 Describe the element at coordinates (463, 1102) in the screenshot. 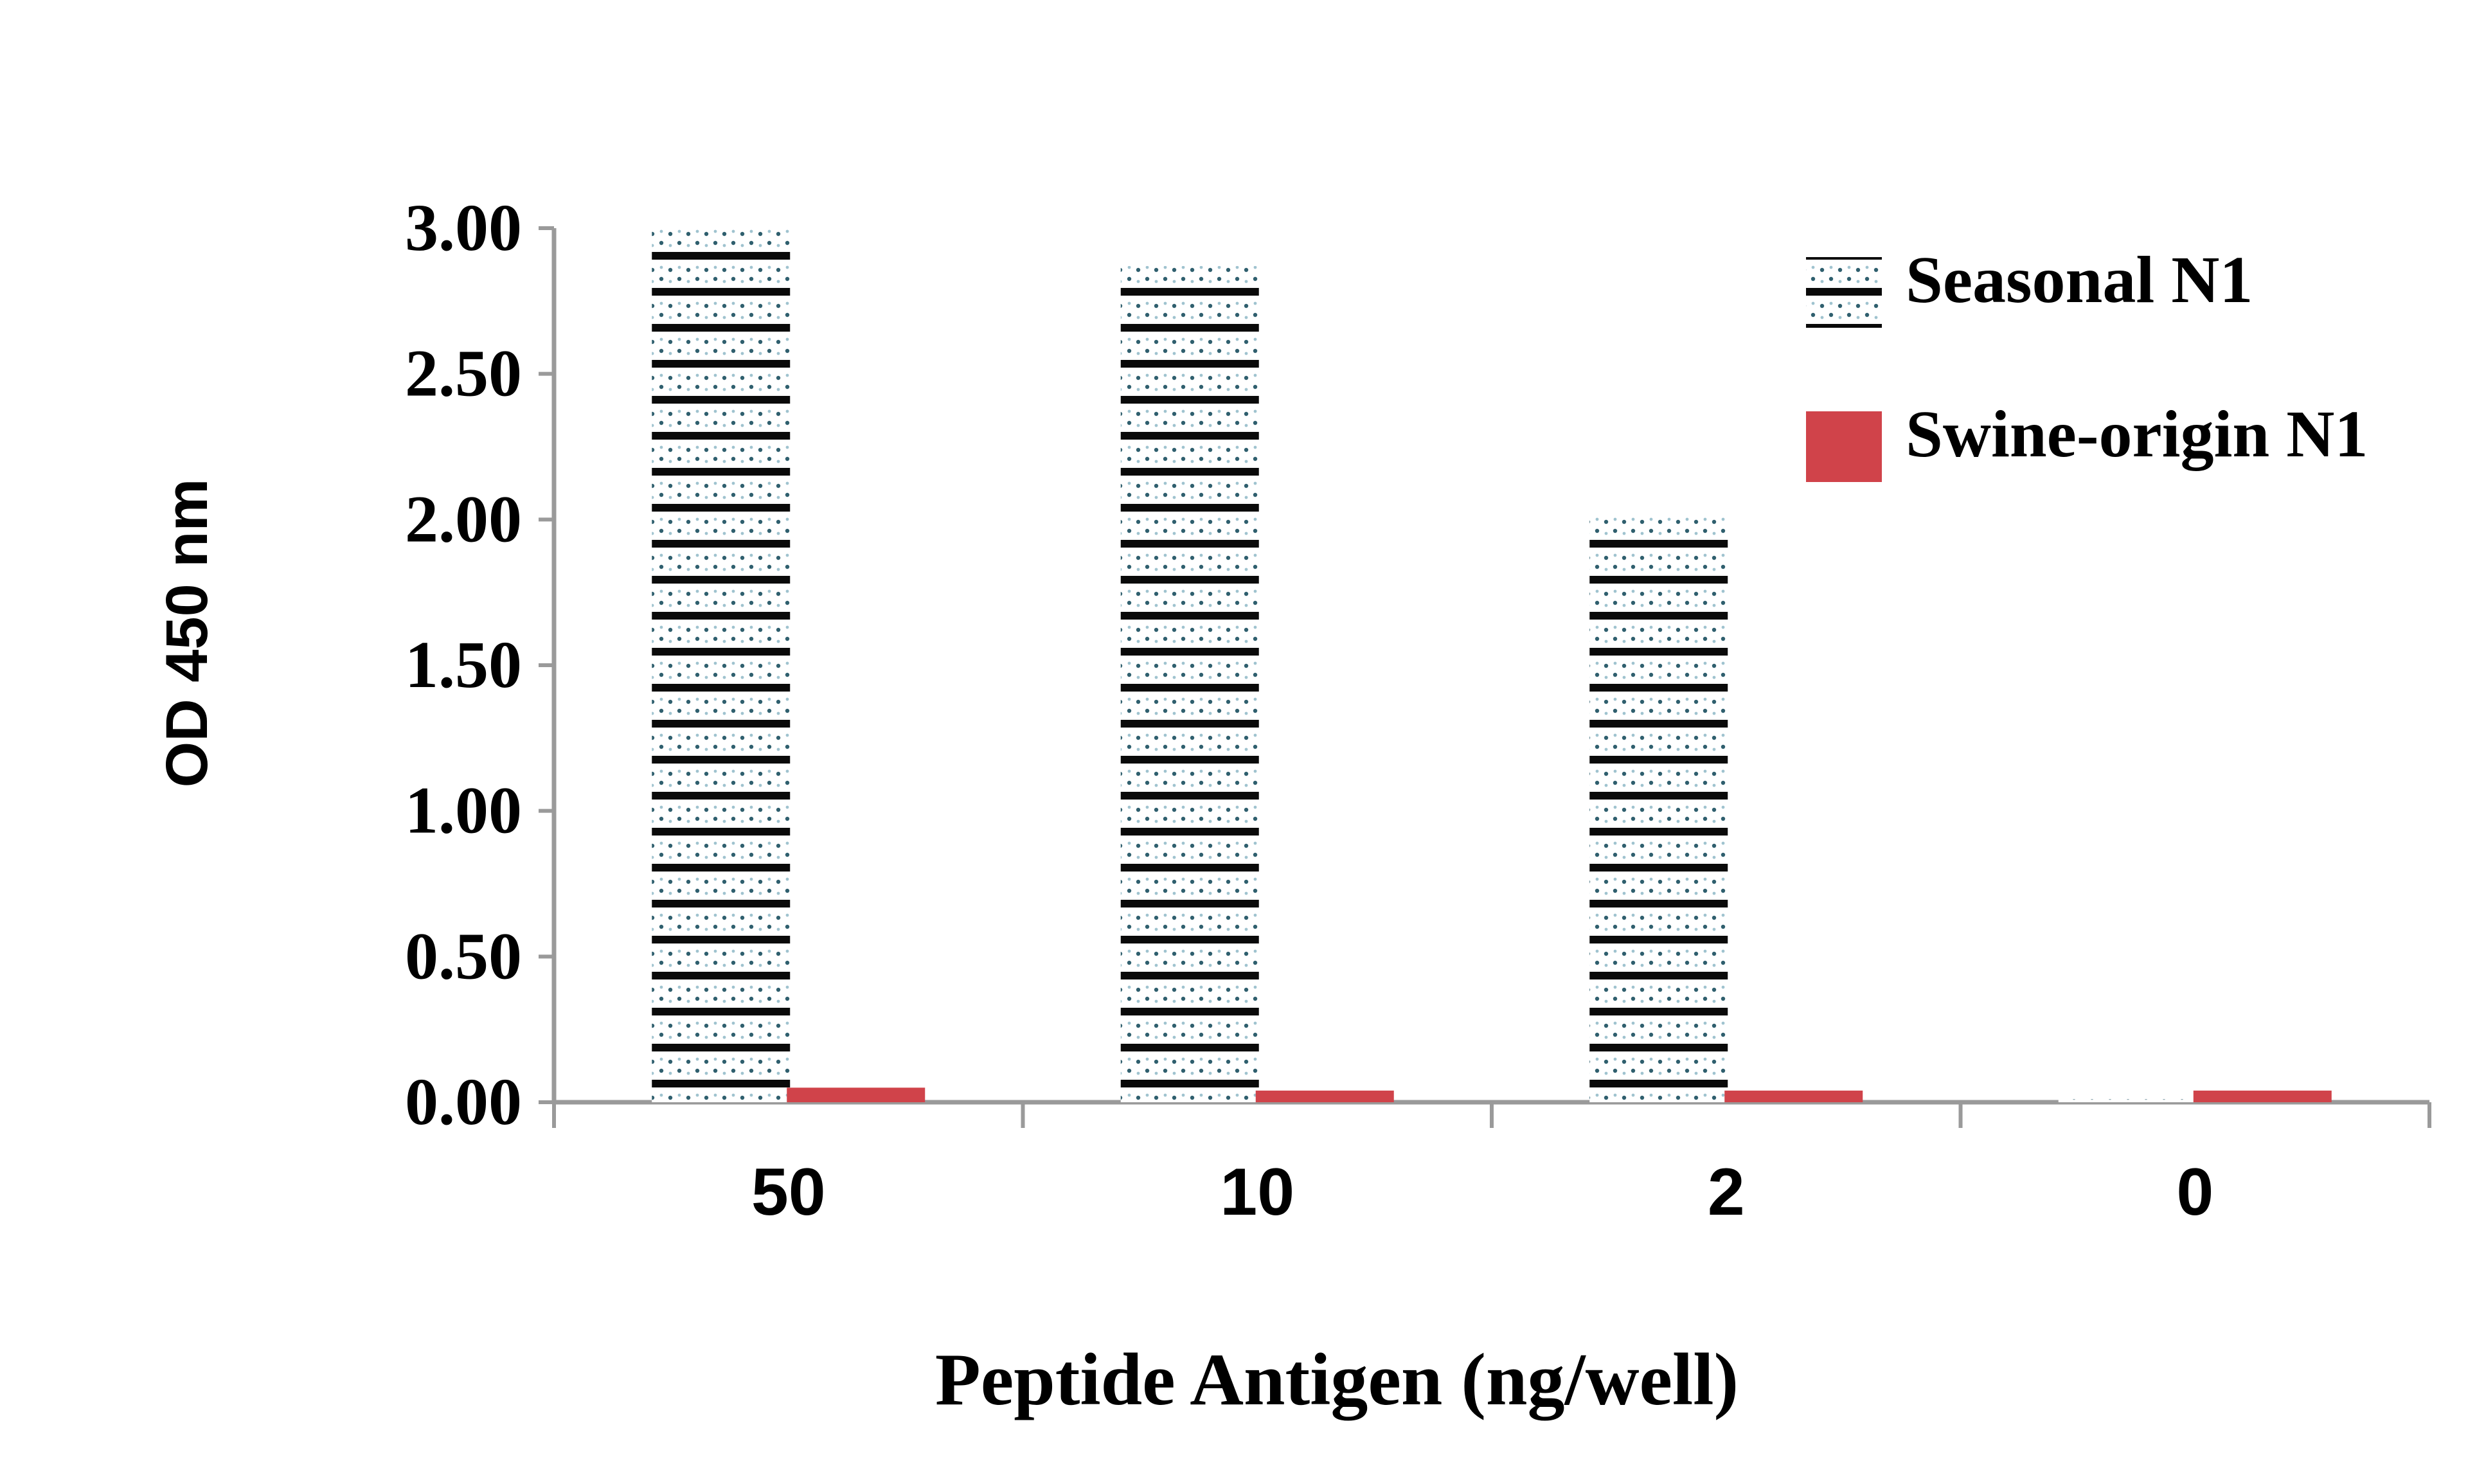

I see `y-tick-label: 0.00` at that location.